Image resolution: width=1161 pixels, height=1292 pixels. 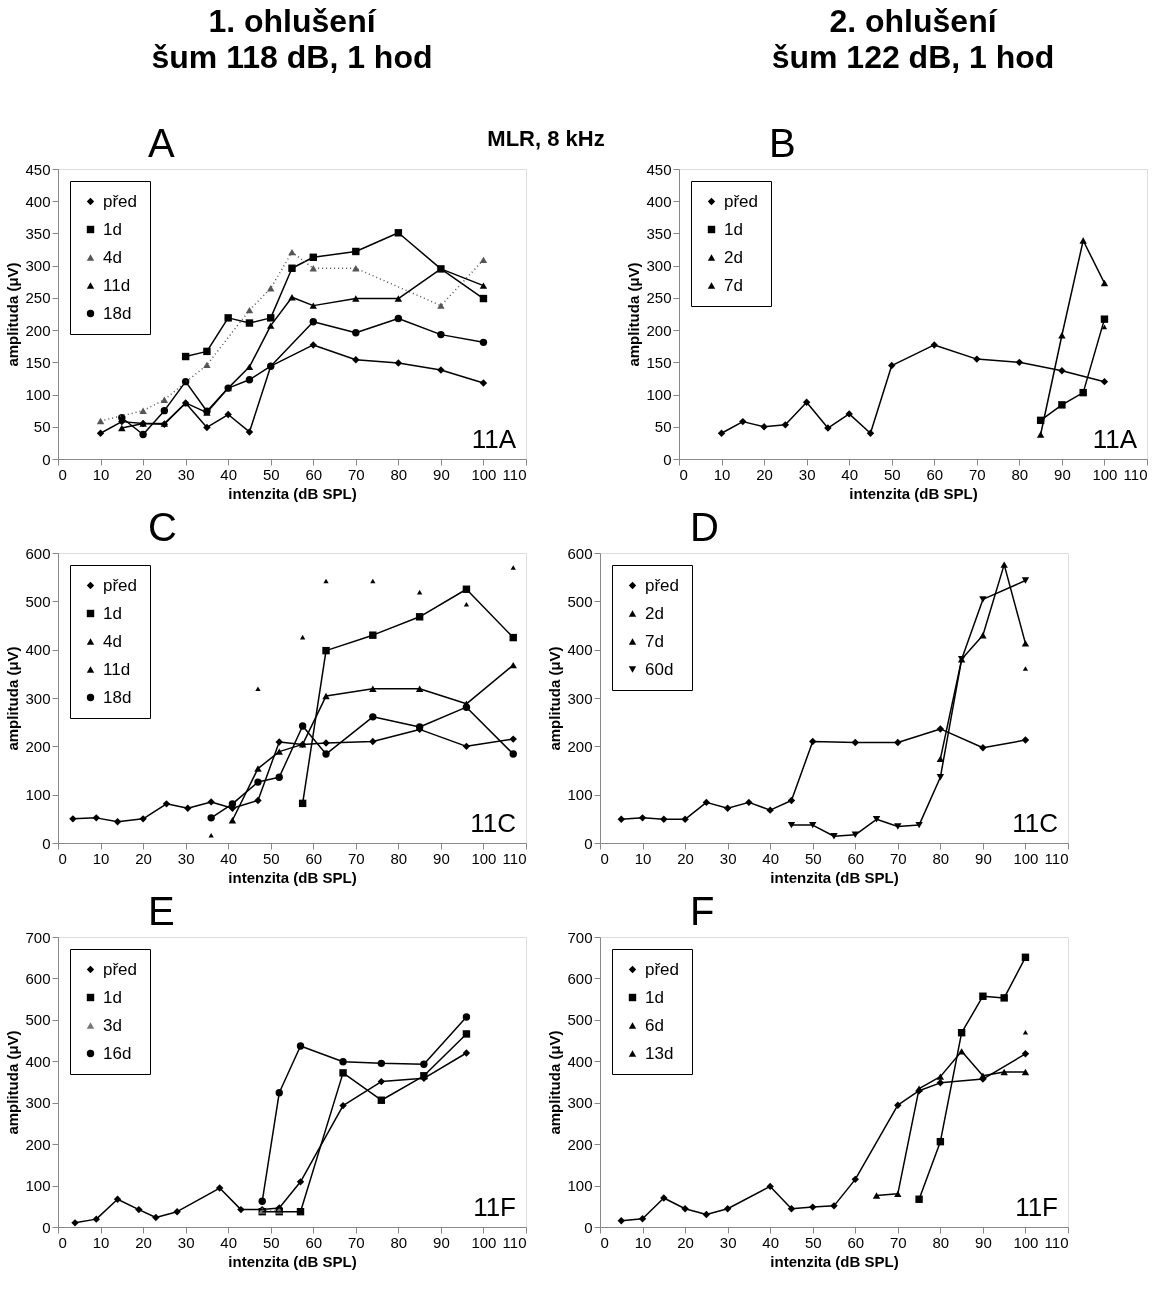 I want to click on annotation: 11F, so click(x=1036, y=1207).